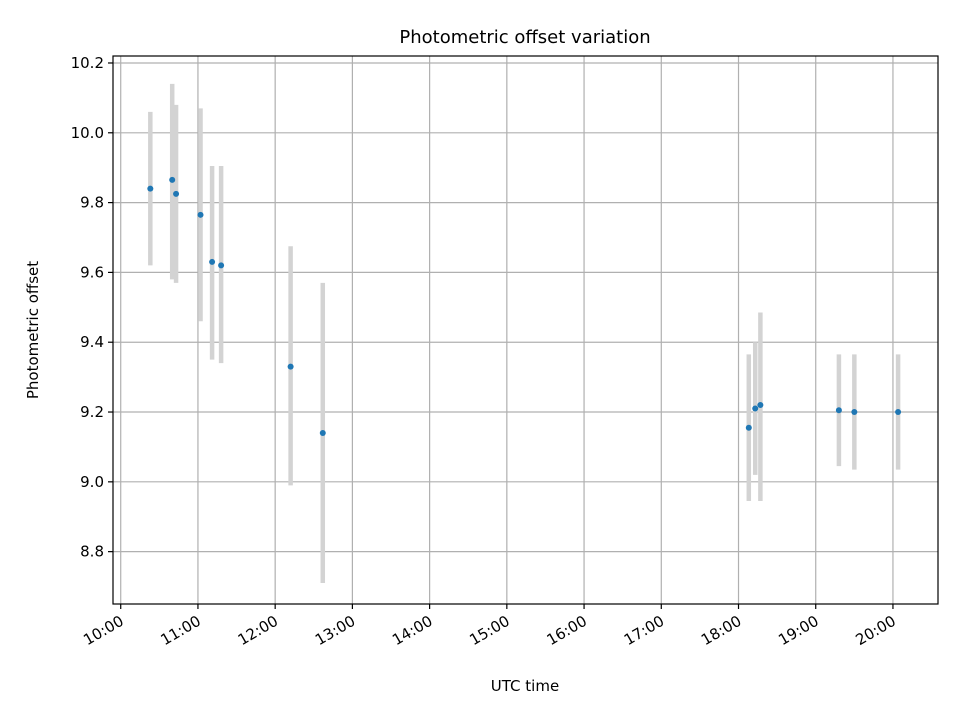 This screenshot has height=720, width=960. What do you see at coordinates (524, 37) in the screenshot?
I see `chart-title: Photometric offset variation` at bounding box center [524, 37].